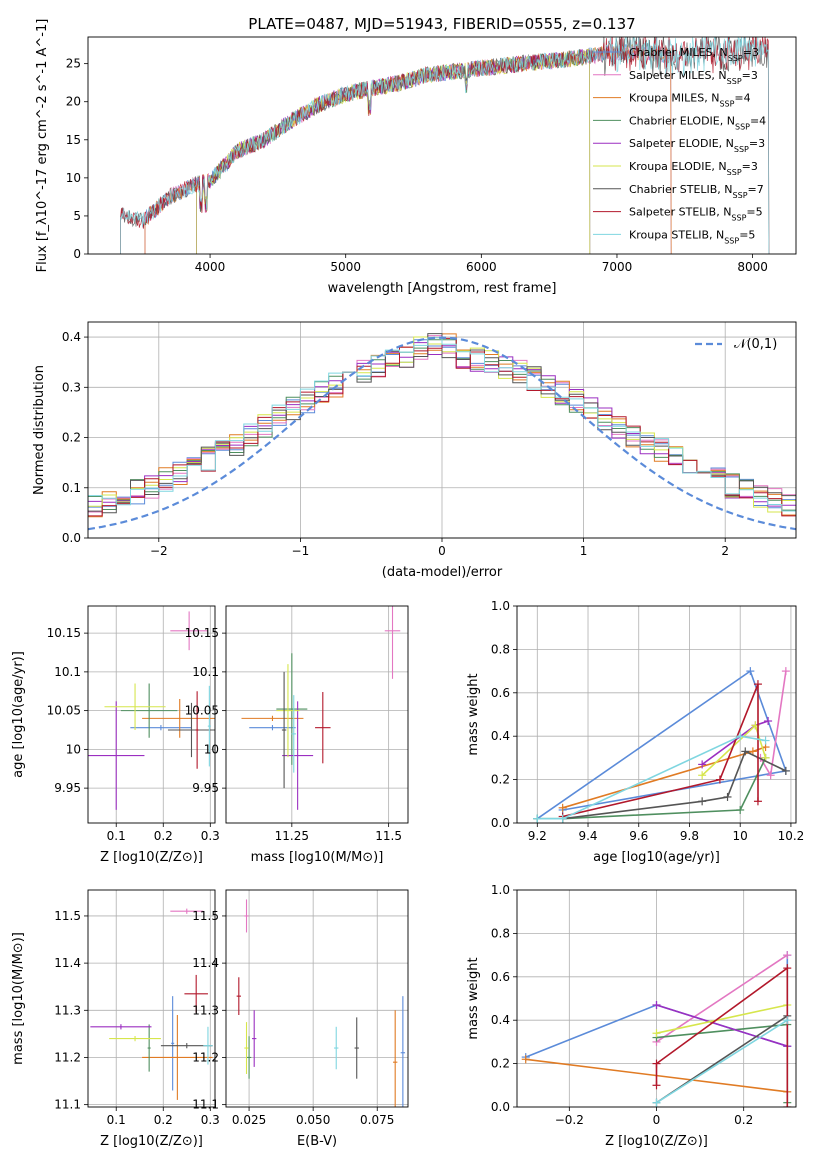  Describe the element at coordinates (210, 836) in the screenshot. I see `x-tick-label: 0.3` at that location.